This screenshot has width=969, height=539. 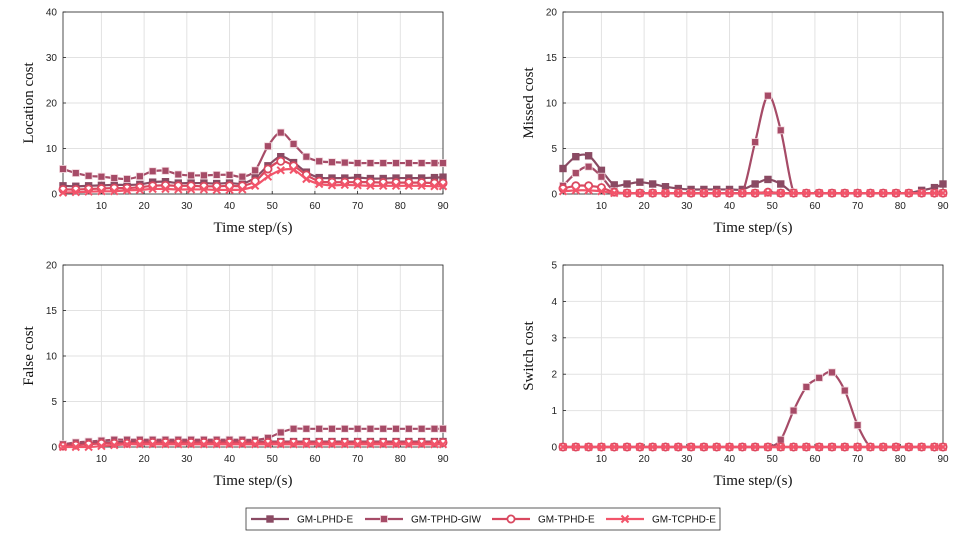 What do you see at coordinates (684, 520) in the screenshot?
I see `legend-label: GM-TCPHD-E` at bounding box center [684, 520].